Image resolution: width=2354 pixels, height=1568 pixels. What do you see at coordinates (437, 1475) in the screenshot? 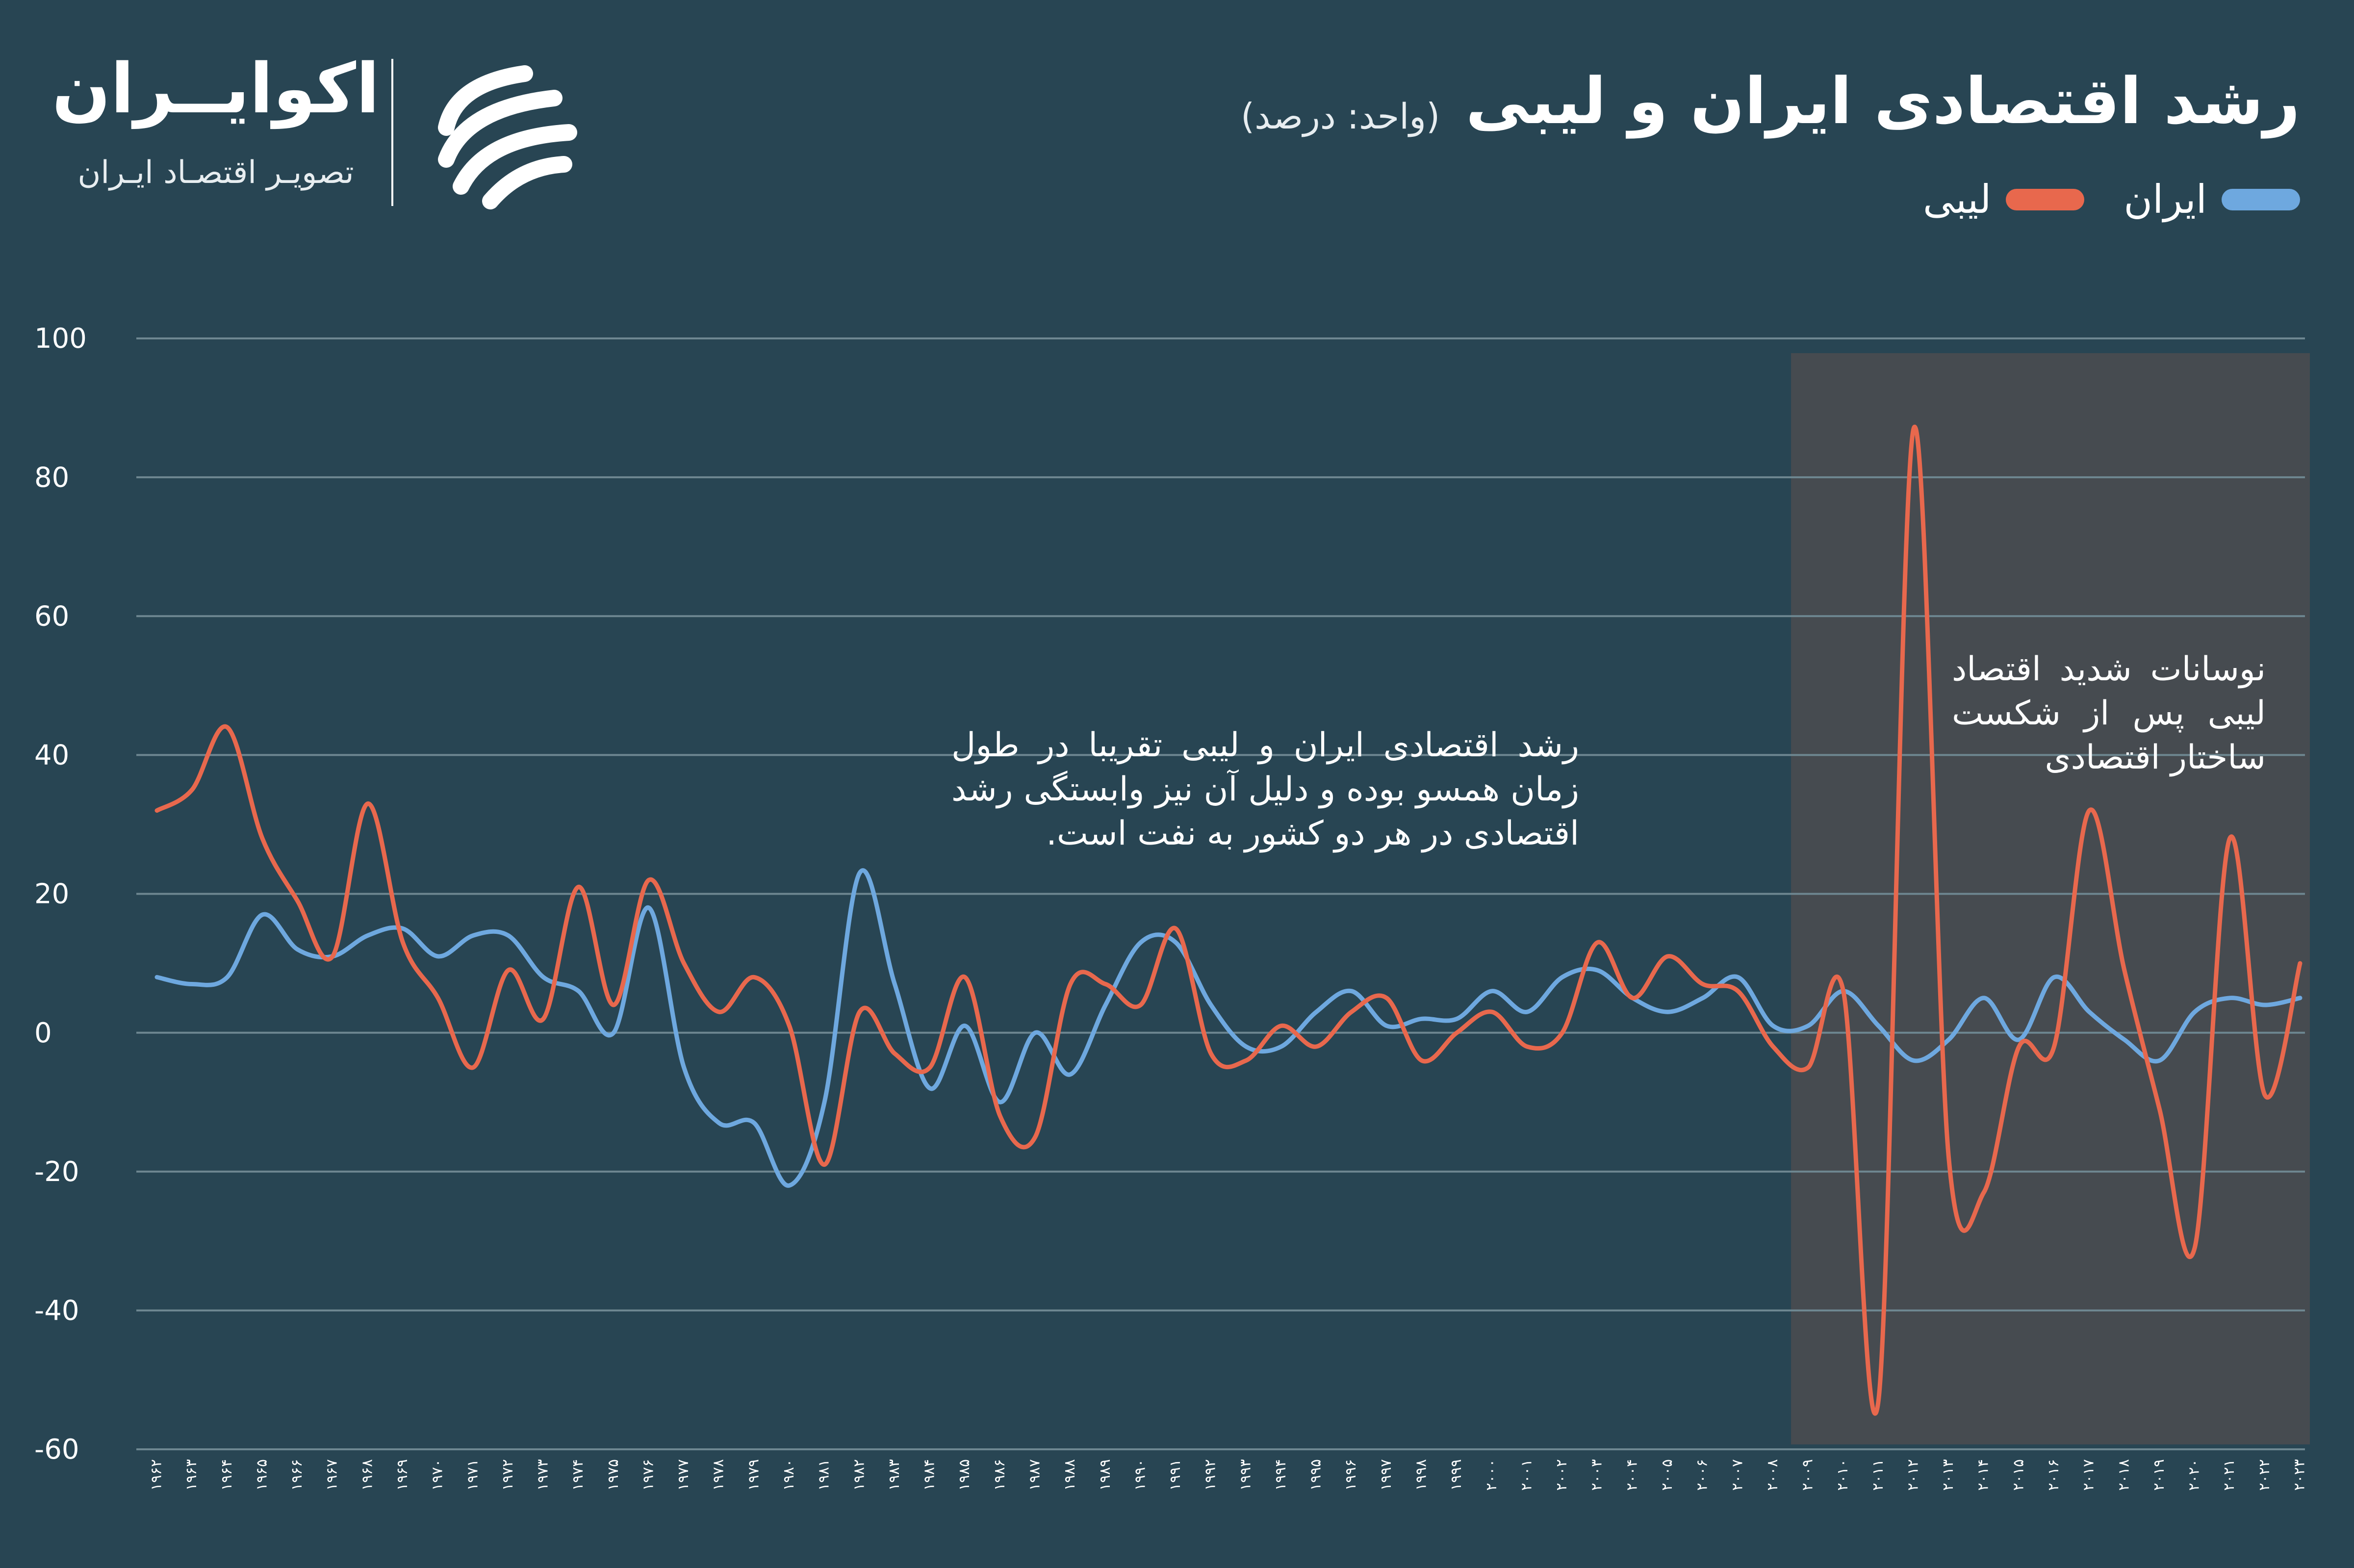
I see `x-tick-label: ۱۹۷۰` at bounding box center [437, 1475].